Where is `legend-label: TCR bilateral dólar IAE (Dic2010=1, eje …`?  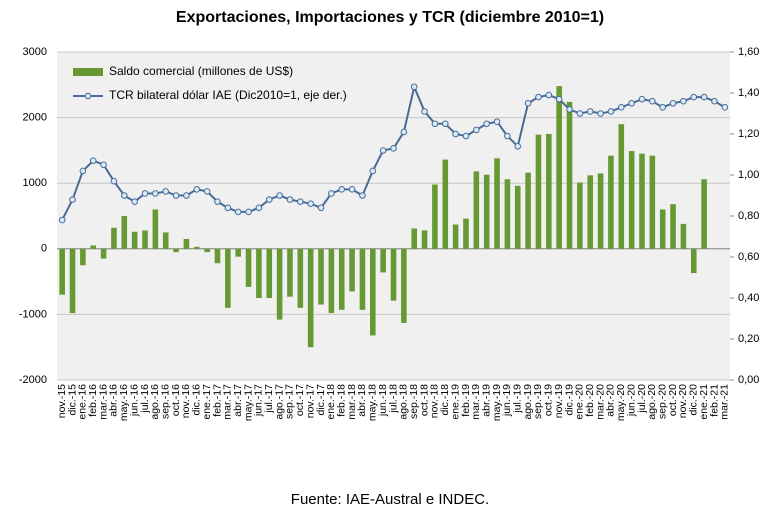 legend-label: TCR bilateral dólar IAE (Dic2010=1, eje … is located at coordinates (228, 95).